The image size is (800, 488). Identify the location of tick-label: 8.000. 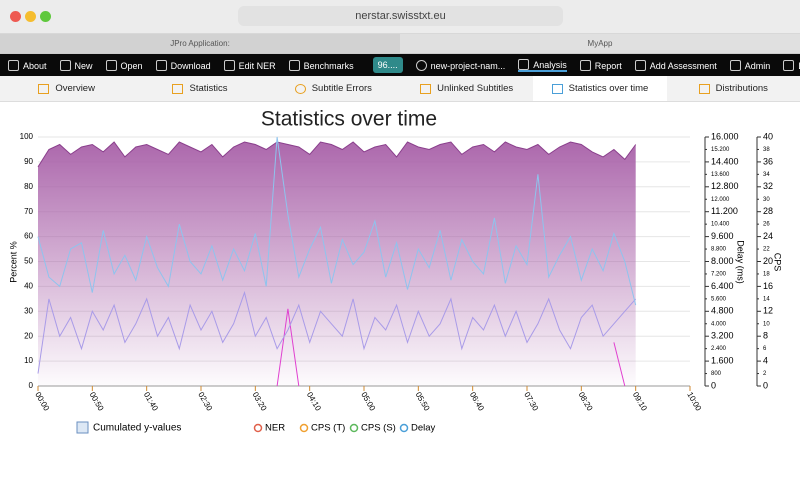
(722, 261).